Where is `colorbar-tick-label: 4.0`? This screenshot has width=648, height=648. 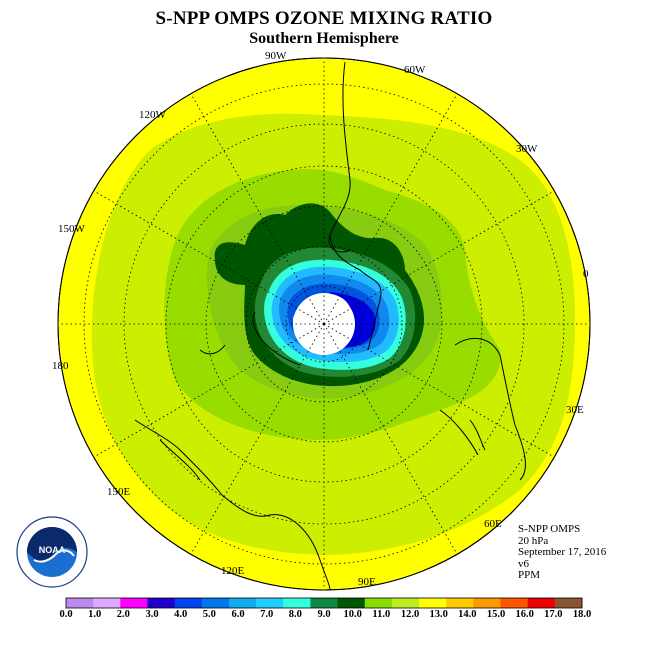
colorbar-tick-label: 4.0 is located at coordinates (181, 614).